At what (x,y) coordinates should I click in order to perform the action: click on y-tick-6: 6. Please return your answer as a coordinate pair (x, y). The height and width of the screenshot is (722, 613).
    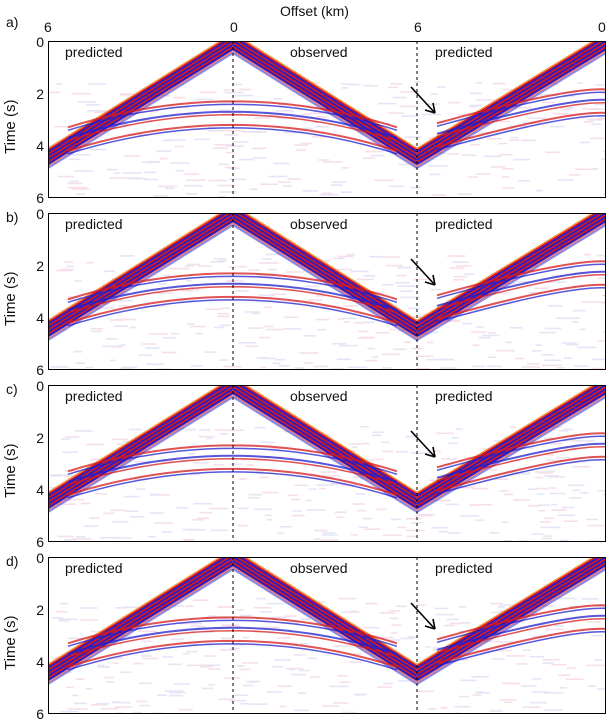
    Looking at the image, I should click on (37, 714).